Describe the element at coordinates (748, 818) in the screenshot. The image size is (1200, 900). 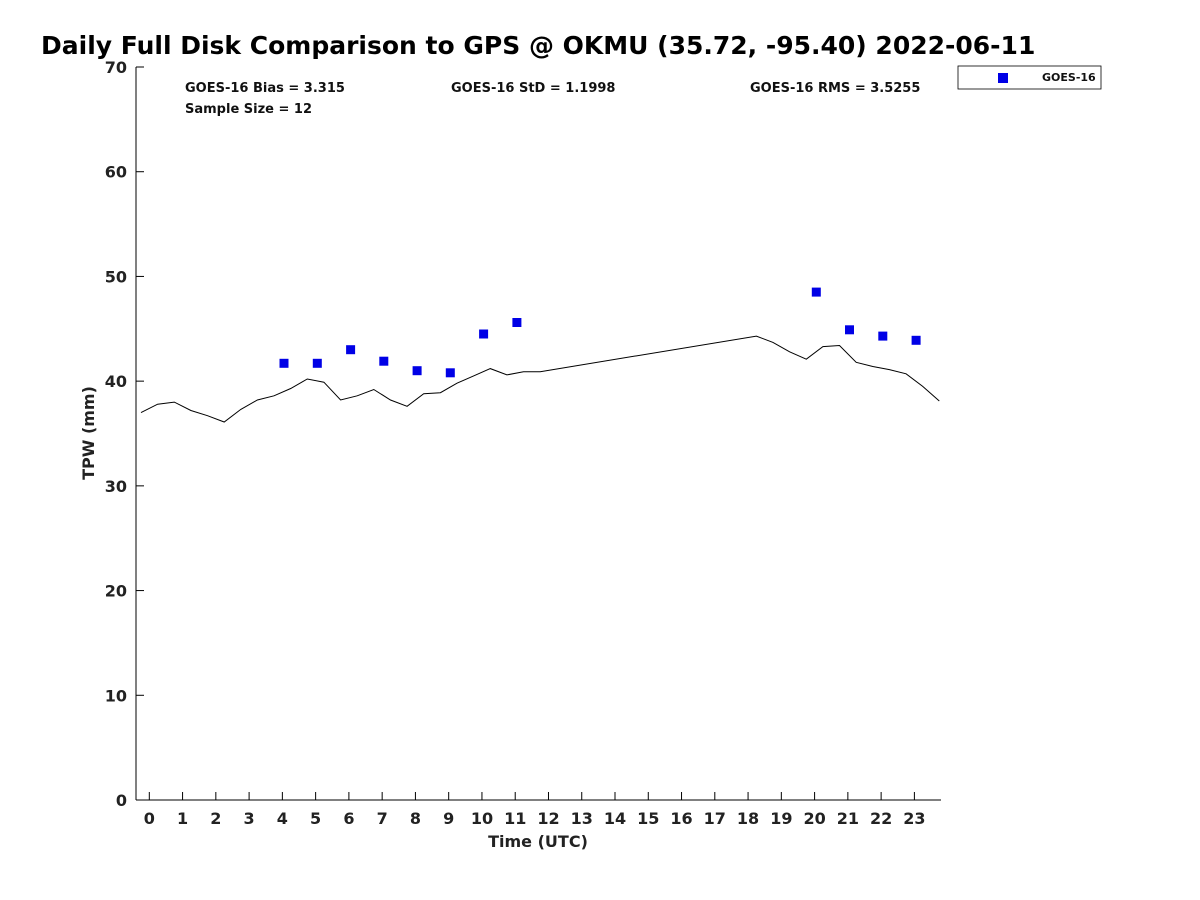
I see `x-tick-label: 18` at that location.